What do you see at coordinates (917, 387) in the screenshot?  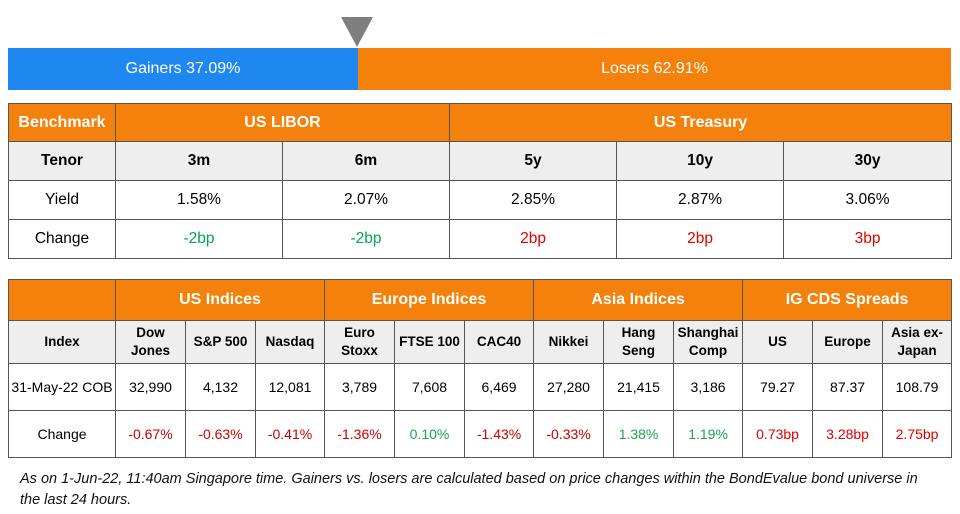 I see `index-value-cell: 108.79` at bounding box center [917, 387].